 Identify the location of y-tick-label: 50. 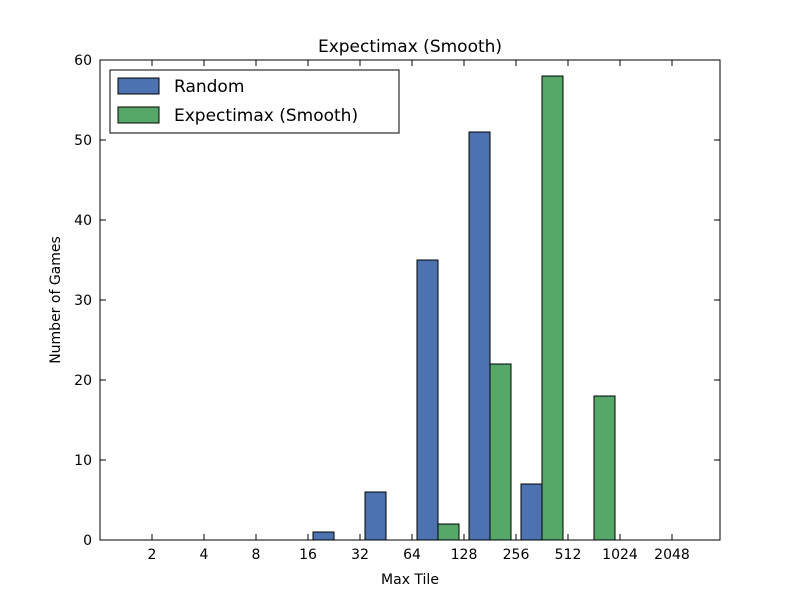
(83, 141).